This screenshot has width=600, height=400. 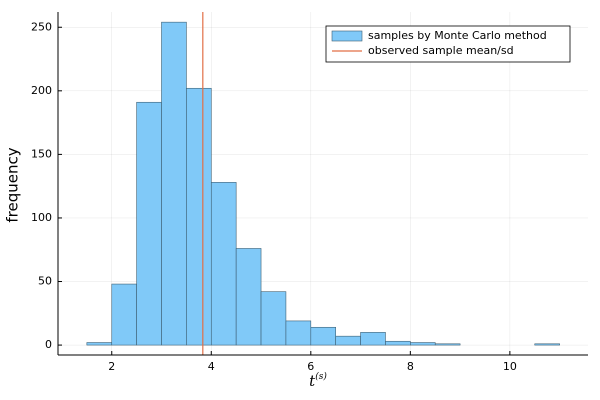 What do you see at coordinates (510, 366) in the screenshot?
I see `x-tick-label: 10` at bounding box center [510, 366].